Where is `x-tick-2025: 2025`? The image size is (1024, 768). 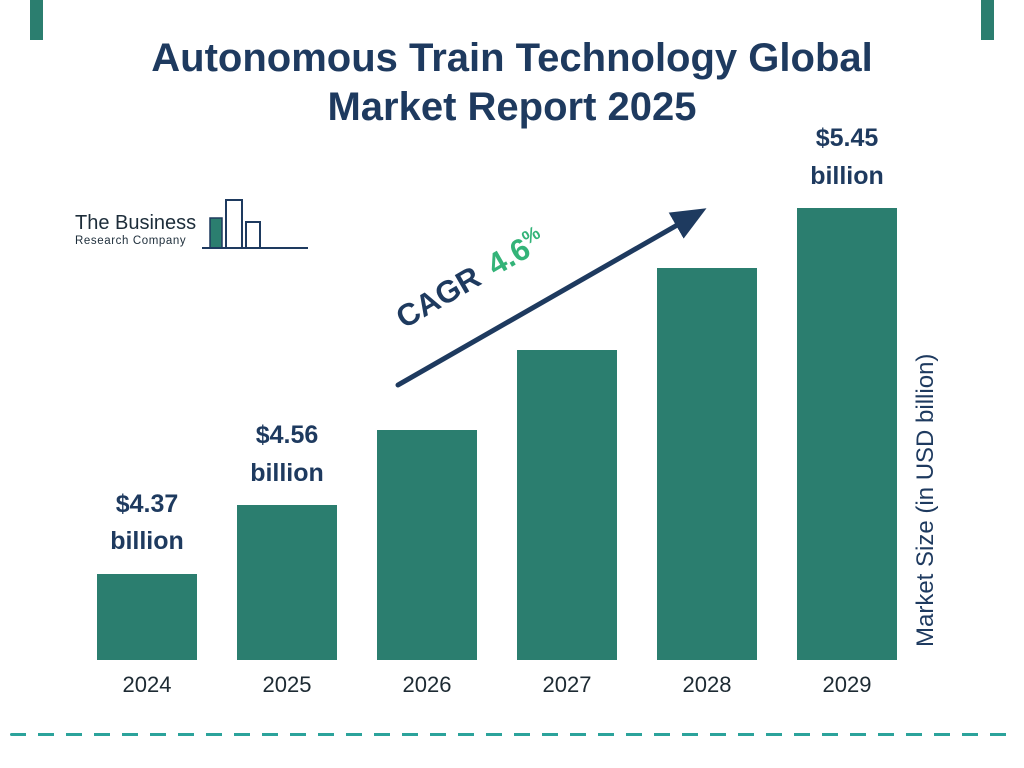 x-tick-2025: 2025 is located at coordinates (287, 684).